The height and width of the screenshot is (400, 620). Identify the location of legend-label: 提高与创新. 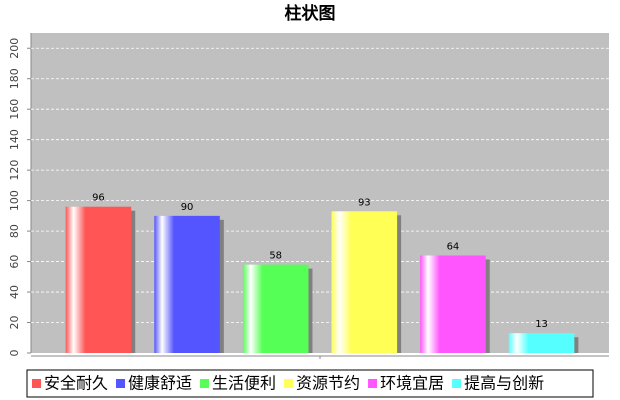
(504, 383).